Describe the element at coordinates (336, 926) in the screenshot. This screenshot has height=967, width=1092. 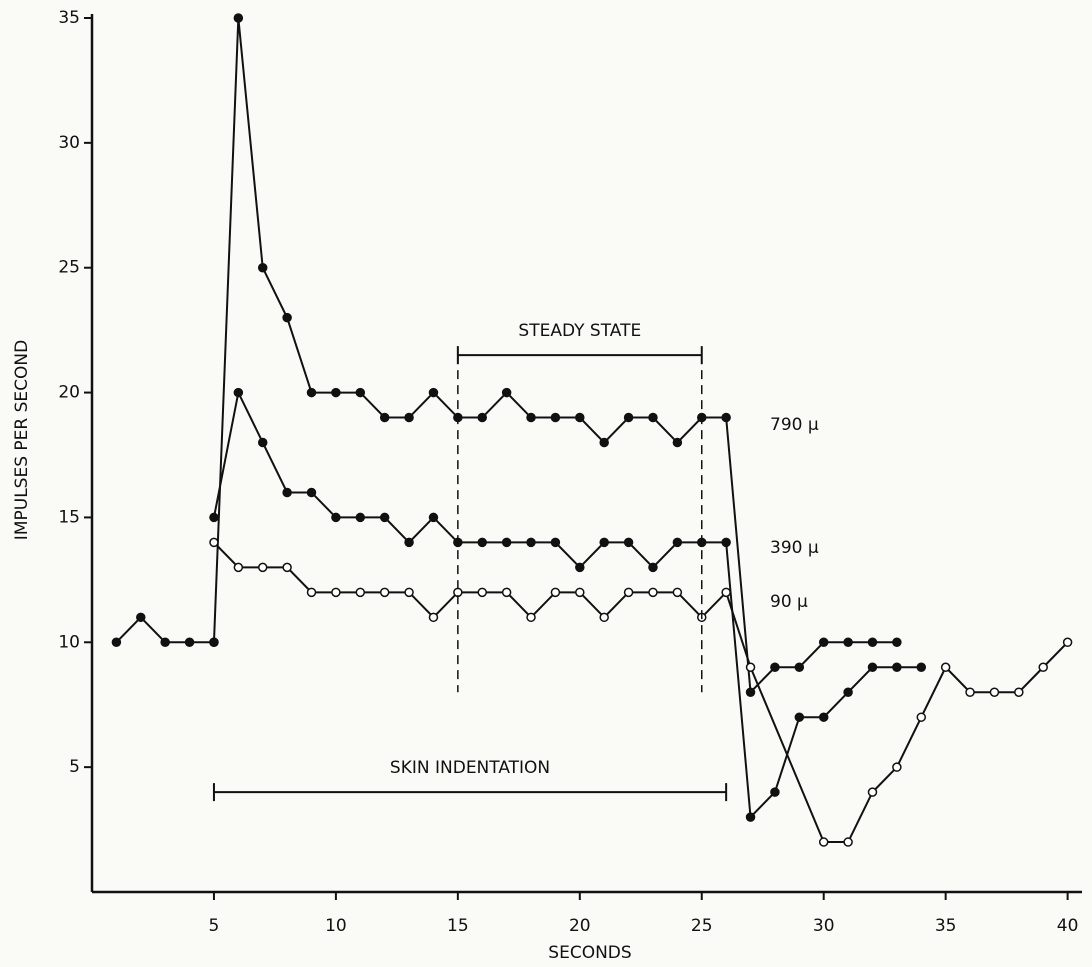
I see `x-tick-label: 10` at that location.